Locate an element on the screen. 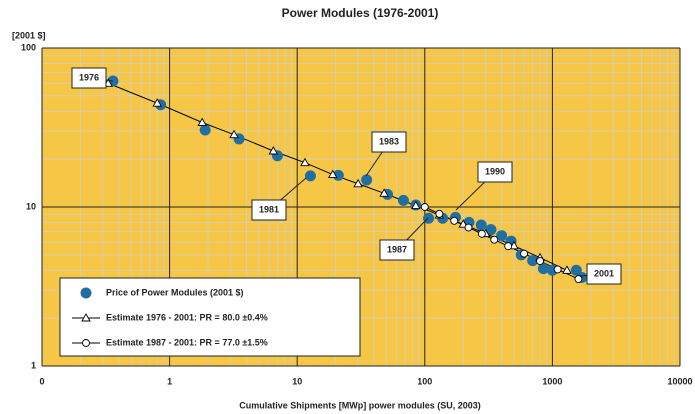 The height and width of the screenshot is (414, 695). legend is located at coordinates (210, 317).